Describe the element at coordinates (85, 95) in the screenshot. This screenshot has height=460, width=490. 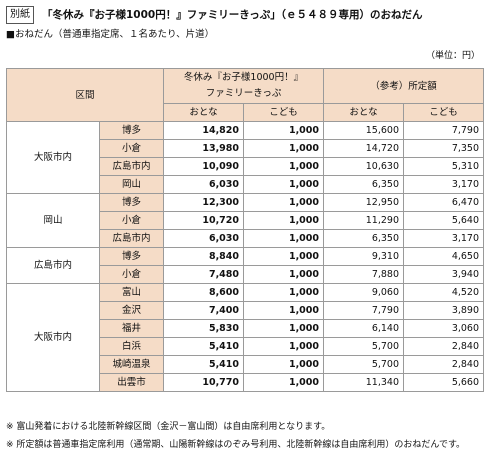
I see `section-header: 区間` at that location.